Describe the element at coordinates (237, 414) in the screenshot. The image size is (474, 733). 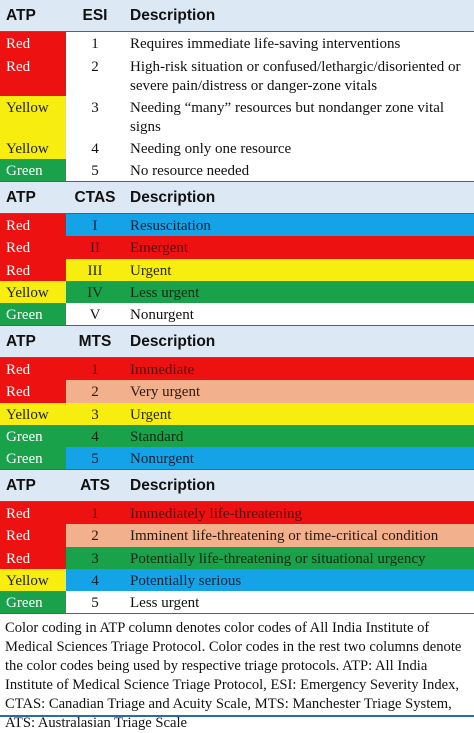
I see `triage-row: Yellow 3 Urgent` at that location.